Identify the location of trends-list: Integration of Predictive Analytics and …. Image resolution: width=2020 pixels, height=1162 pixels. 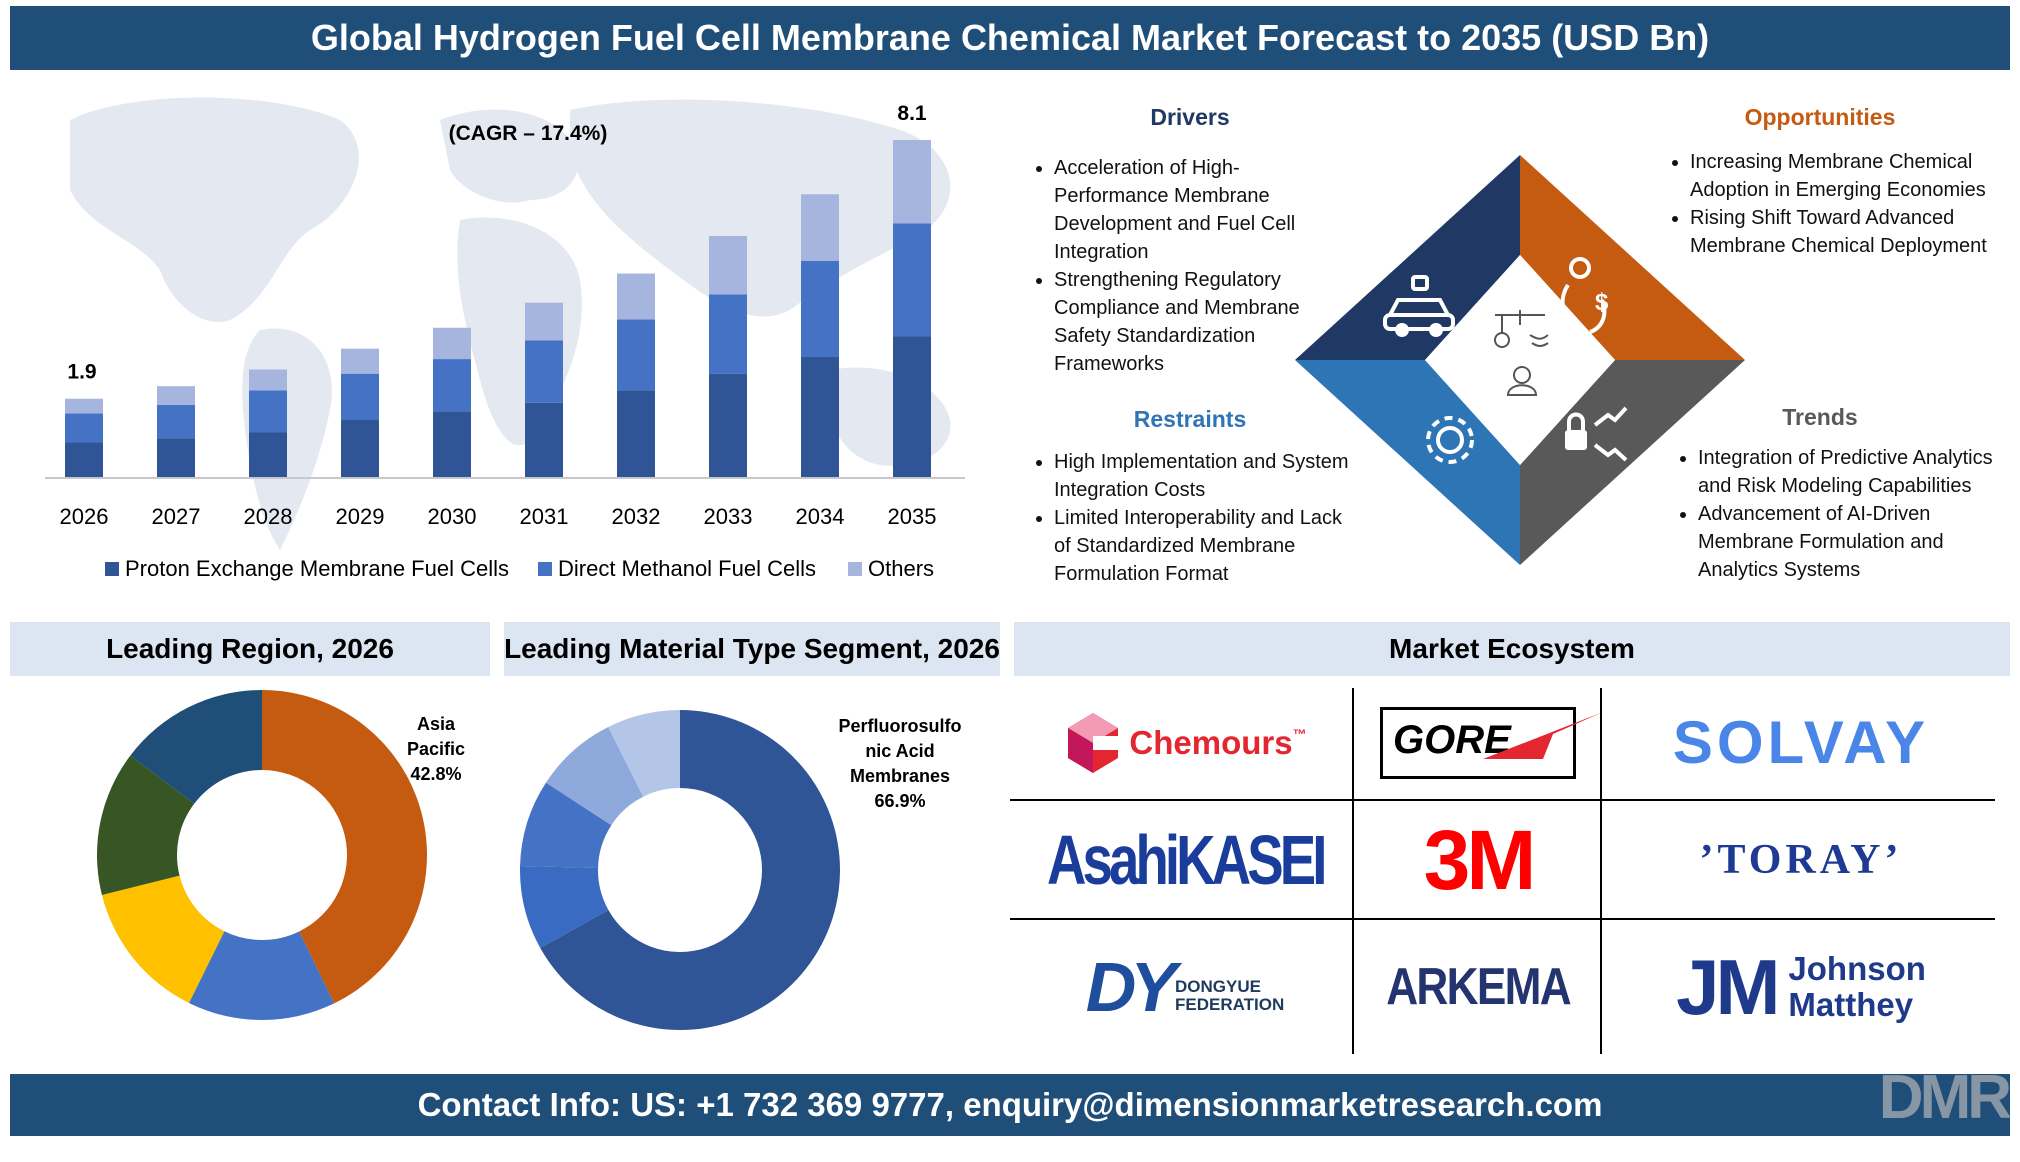
(1843, 514).